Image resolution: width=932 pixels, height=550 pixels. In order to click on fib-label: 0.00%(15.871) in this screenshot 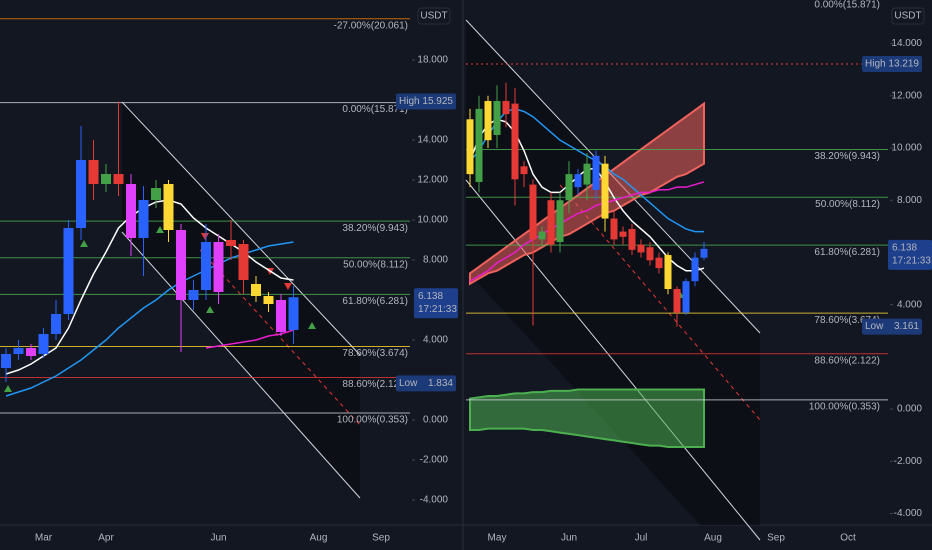, I will do `click(847, 5)`.